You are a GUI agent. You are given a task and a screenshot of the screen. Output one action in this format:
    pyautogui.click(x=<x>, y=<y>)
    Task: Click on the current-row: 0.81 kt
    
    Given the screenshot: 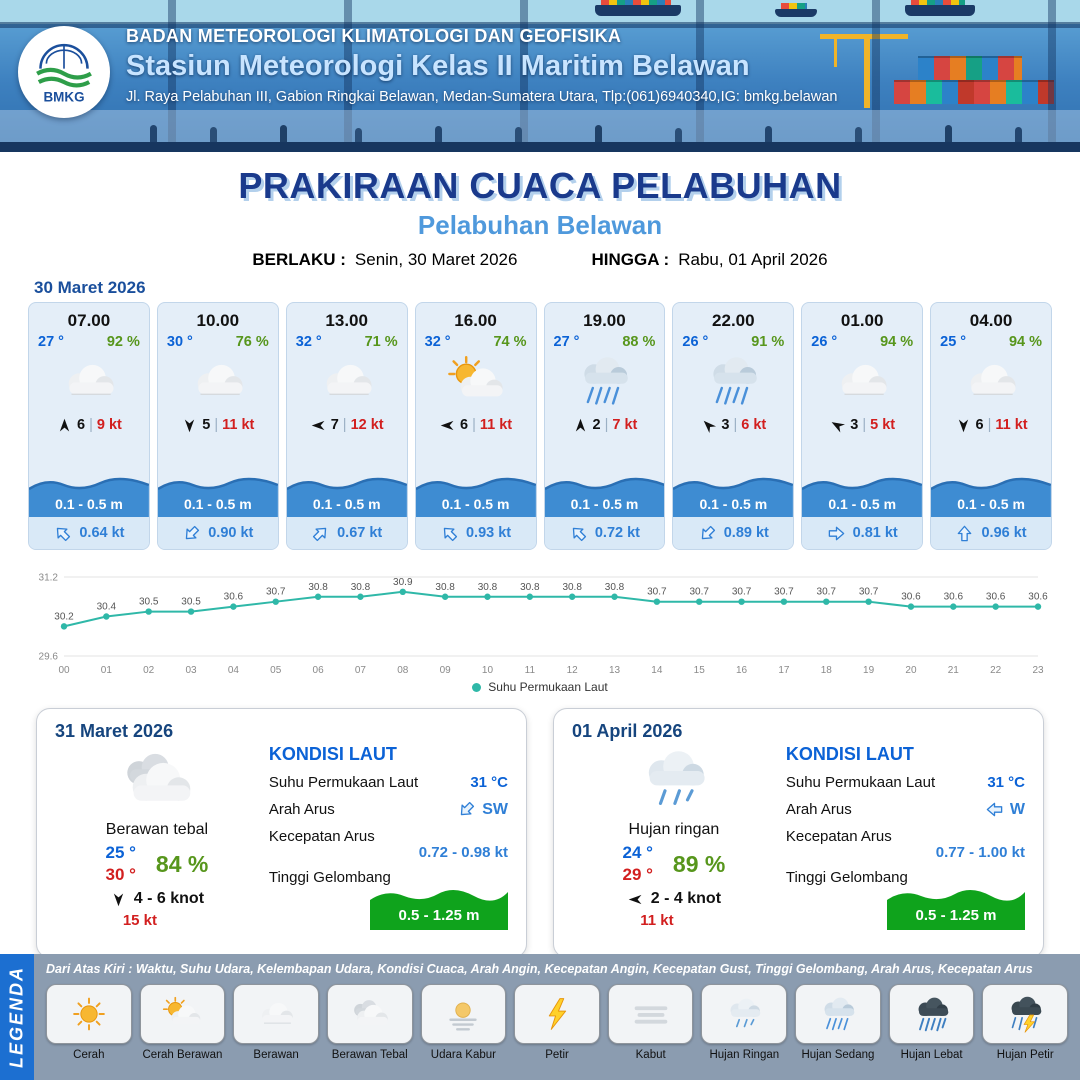 What is the action you would take?
    pyautogui.click(x=862, y=533)
    